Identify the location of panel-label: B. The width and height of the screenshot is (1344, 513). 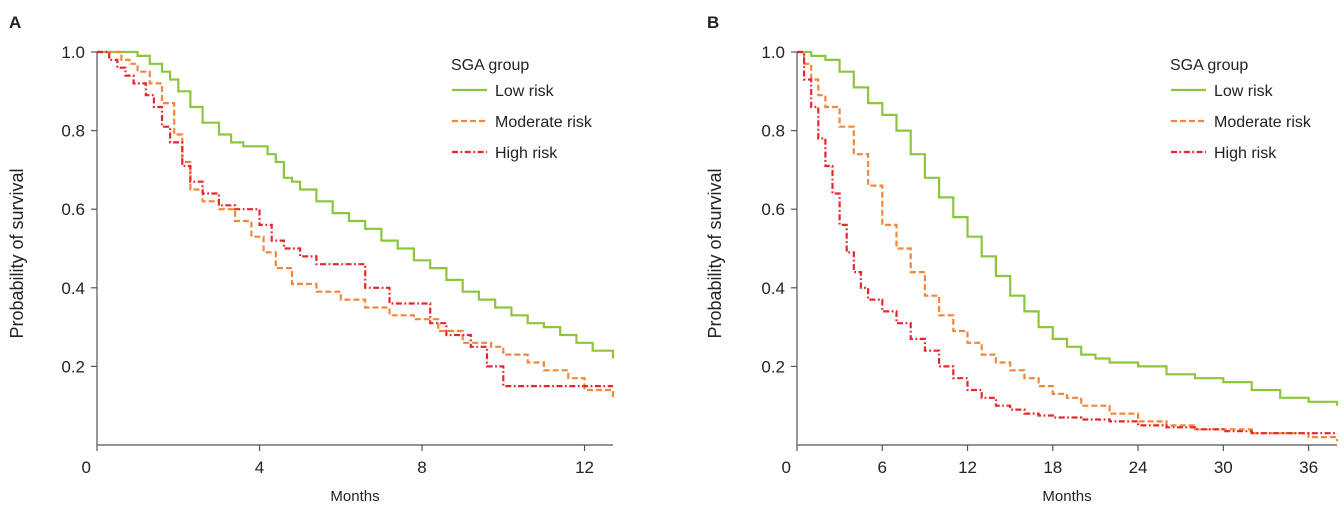
(713, 22).